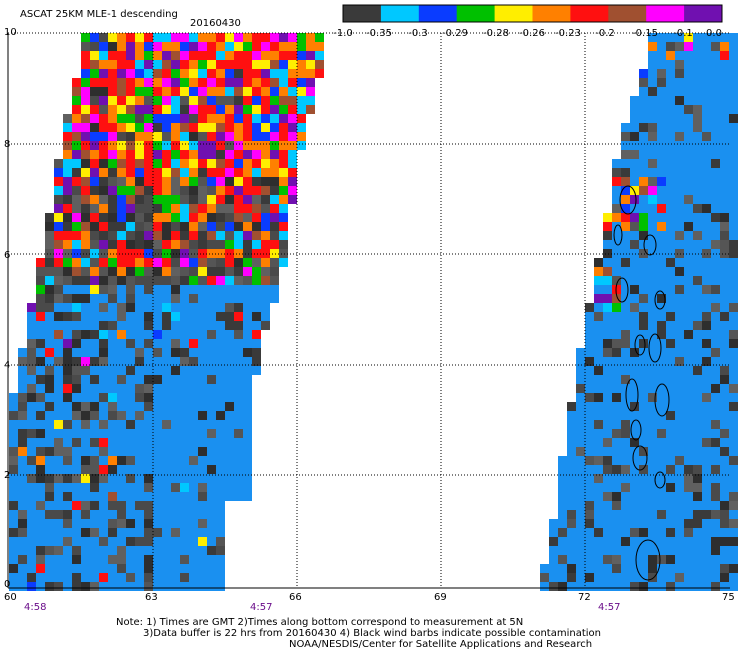 Image resolution: width=740 pixels, height=650 pixels. What do you see at coordinates (438, 13) in the screenshot?
I see `color-legend-swatch` at bounding box center [438, 13].